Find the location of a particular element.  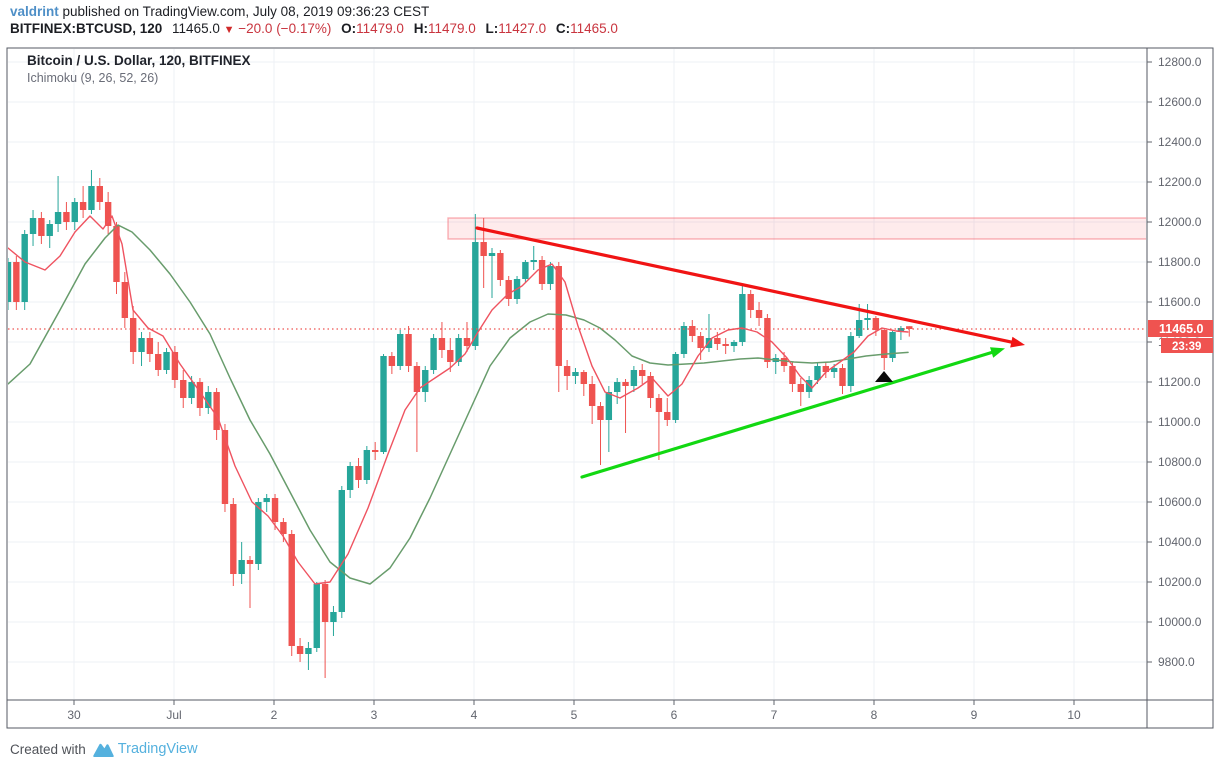

time-axis: 30 Jul 2 3 4 5 6 7 8 9 10 is located at coordinates (574, 711).